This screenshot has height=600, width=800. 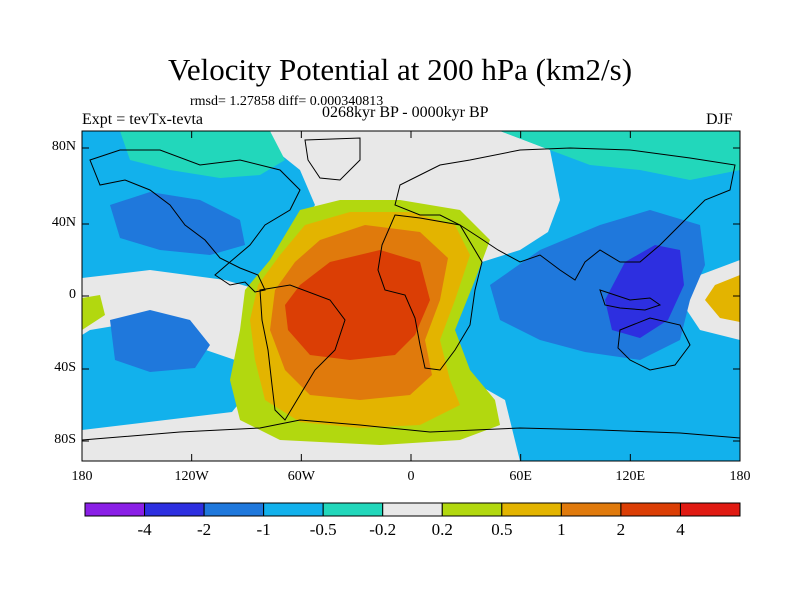 What do you see at coordinates (654, 344) in the screenshot?
I see `coast-australia` at bounding box center [654, 344].